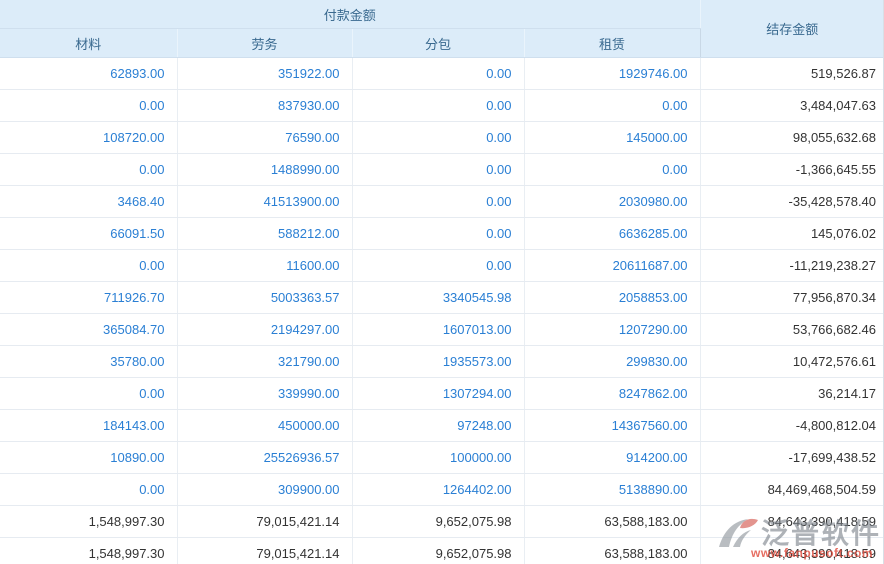 Image resolution: width=884 pixels, height=564 pixels. What do you see at coordinates (612, 425) in the screenshot?
I see `payment-amount-cell: 14367560.00` at bounding box center [612, 425].